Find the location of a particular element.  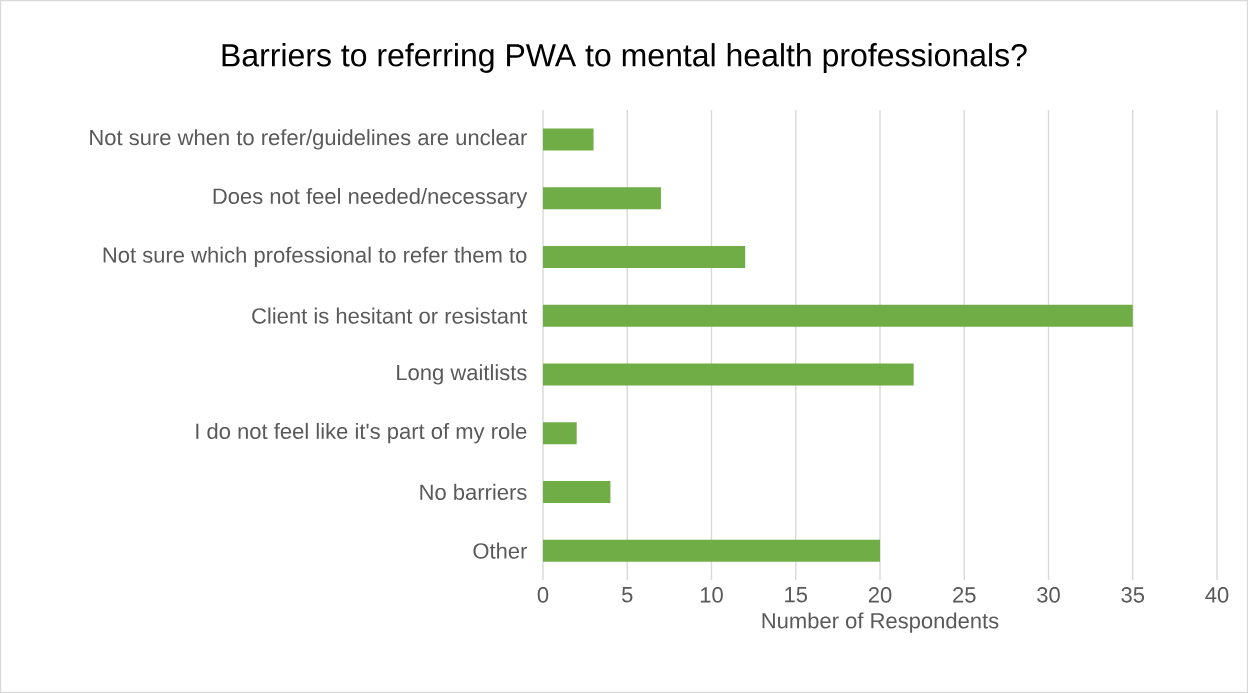

x-tick-label: 35 is located at coordinates (1133, 595).